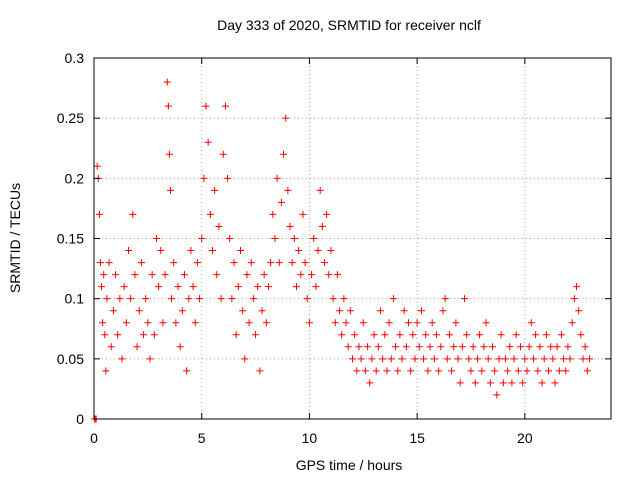 The height and width of the screenshot is (480, 640). Describe the element at coordinates (70, 118) in the screenshot. I see `y-tick-label: 0.25` at that location.